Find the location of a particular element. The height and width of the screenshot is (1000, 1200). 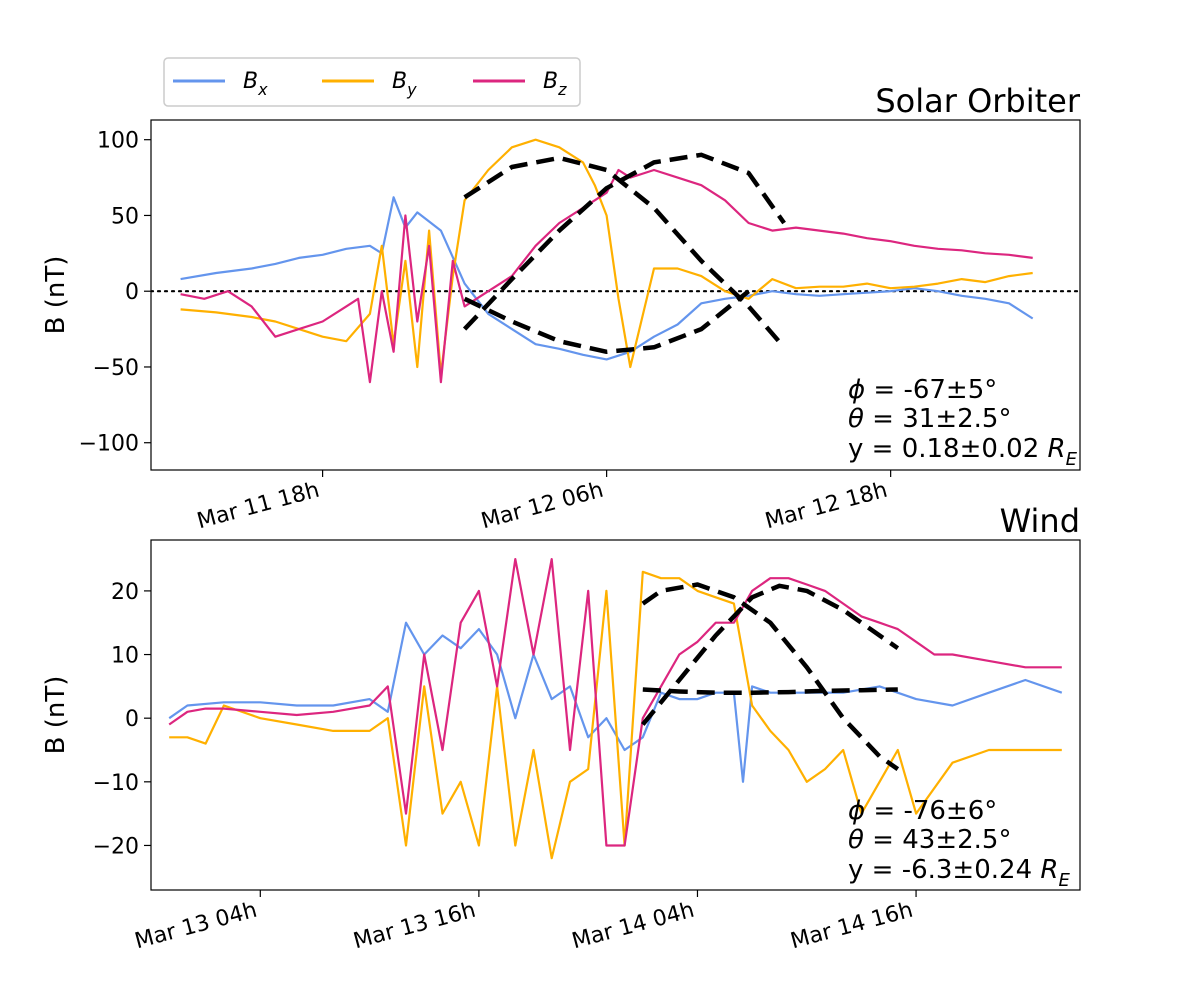

solar-orbiter-fit-parameters: ϕ = -67±5°θ = 31±2.5°y = 0.18±0.02 RE is located at coordinates (963, 422).